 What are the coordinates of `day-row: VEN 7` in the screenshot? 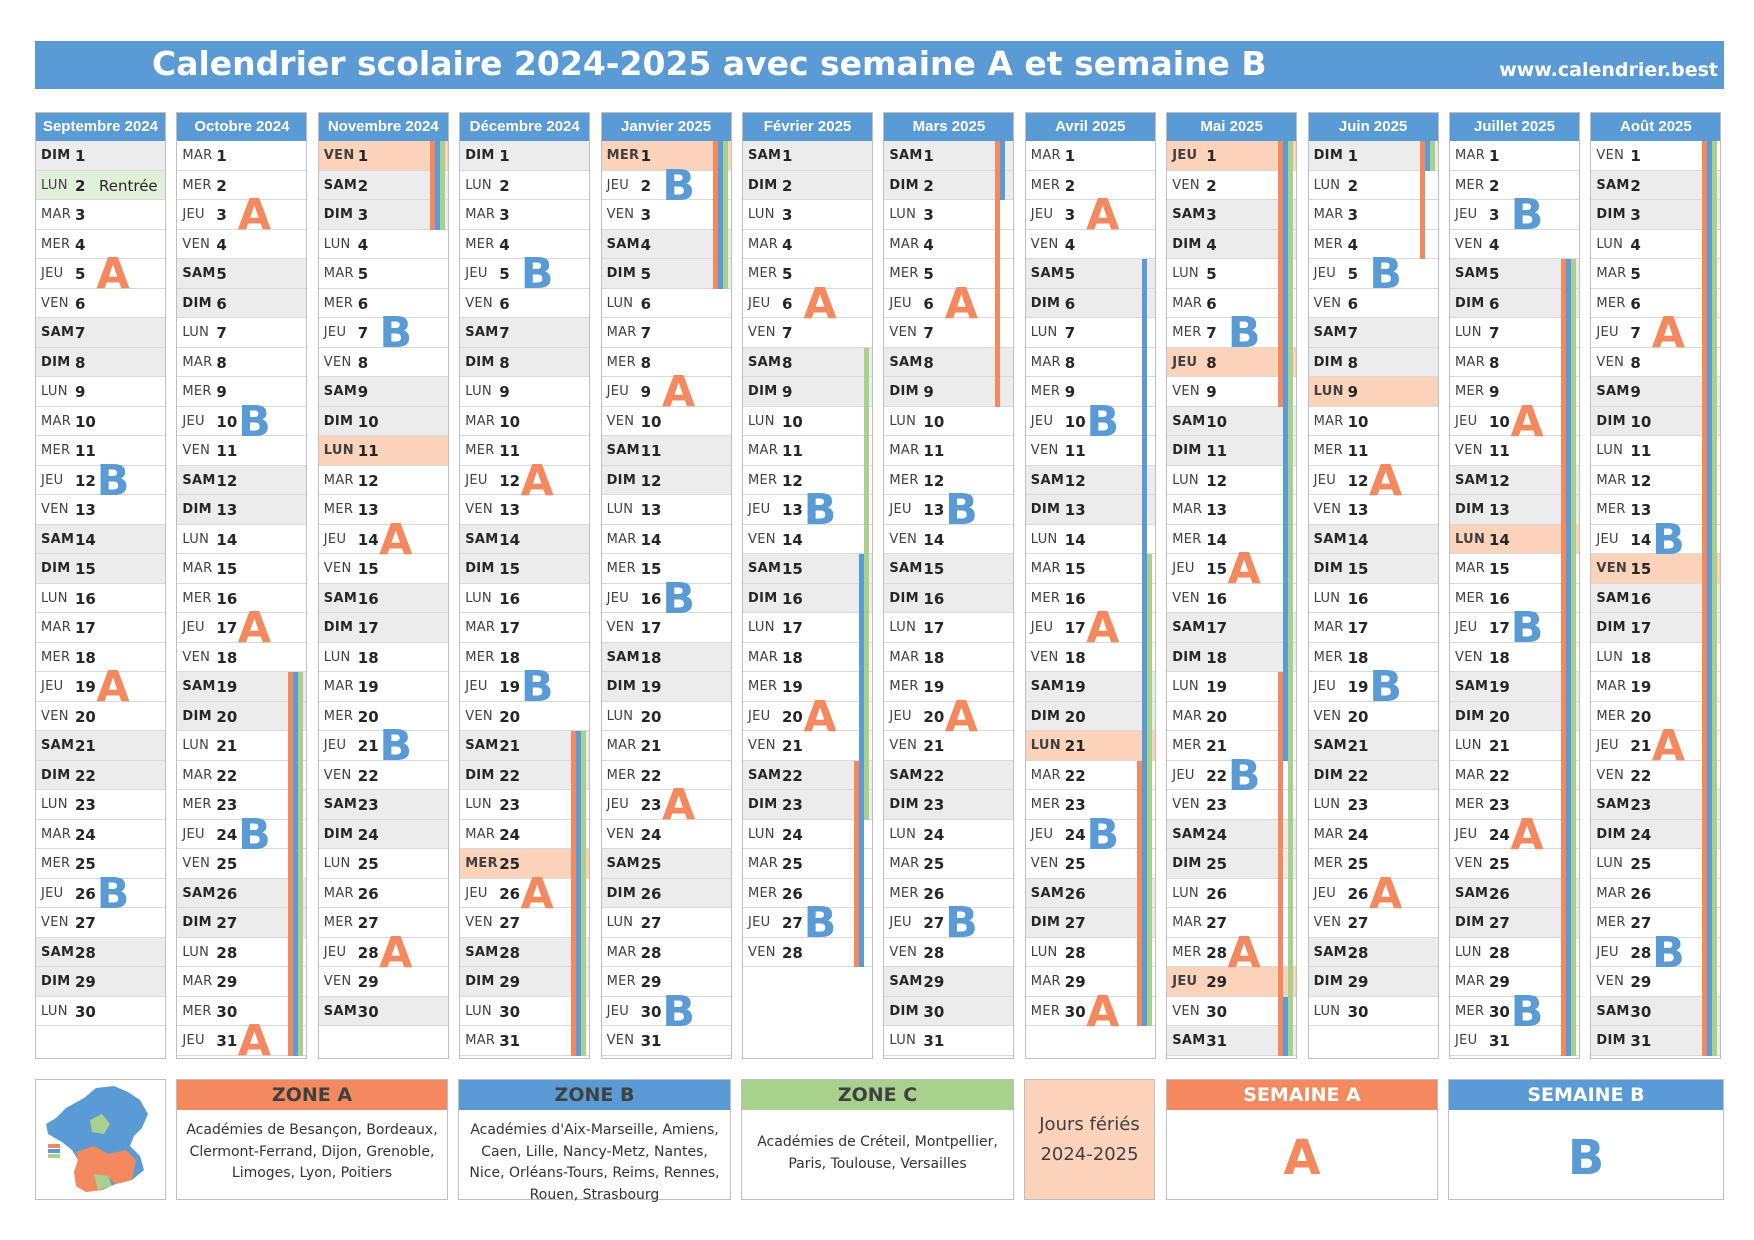 It's located at (807, 333).